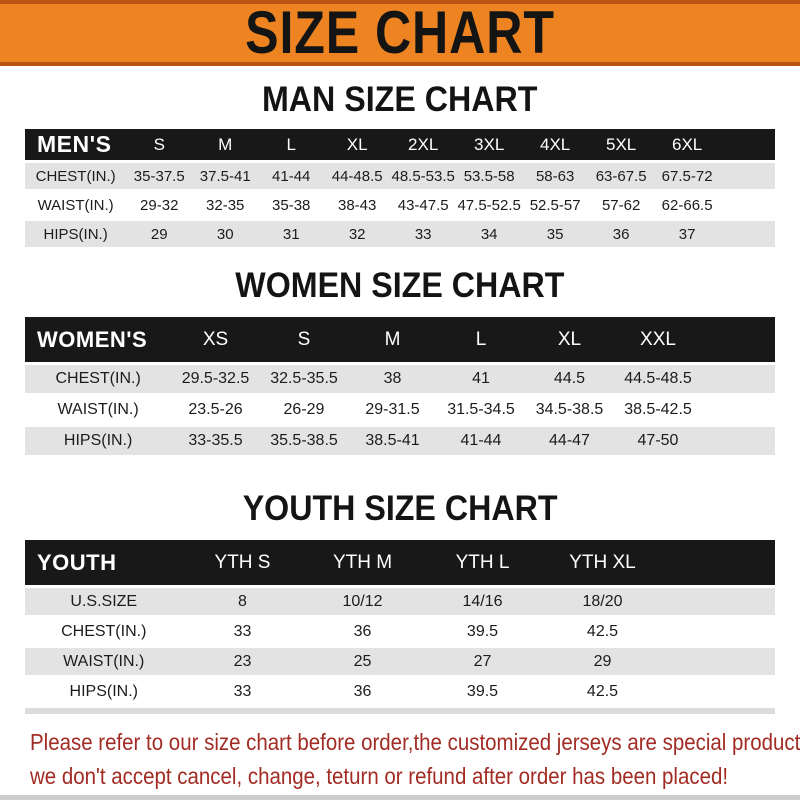 This screenshot has height=800, width=800. I want to click on size-cell: 58-63, so click(555, 176).